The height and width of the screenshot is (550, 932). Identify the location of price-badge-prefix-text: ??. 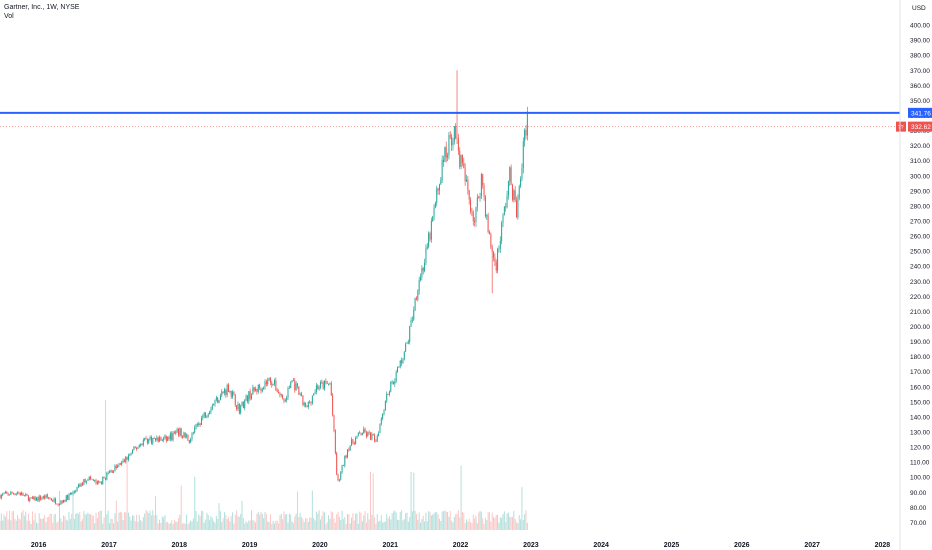
(901, 128).